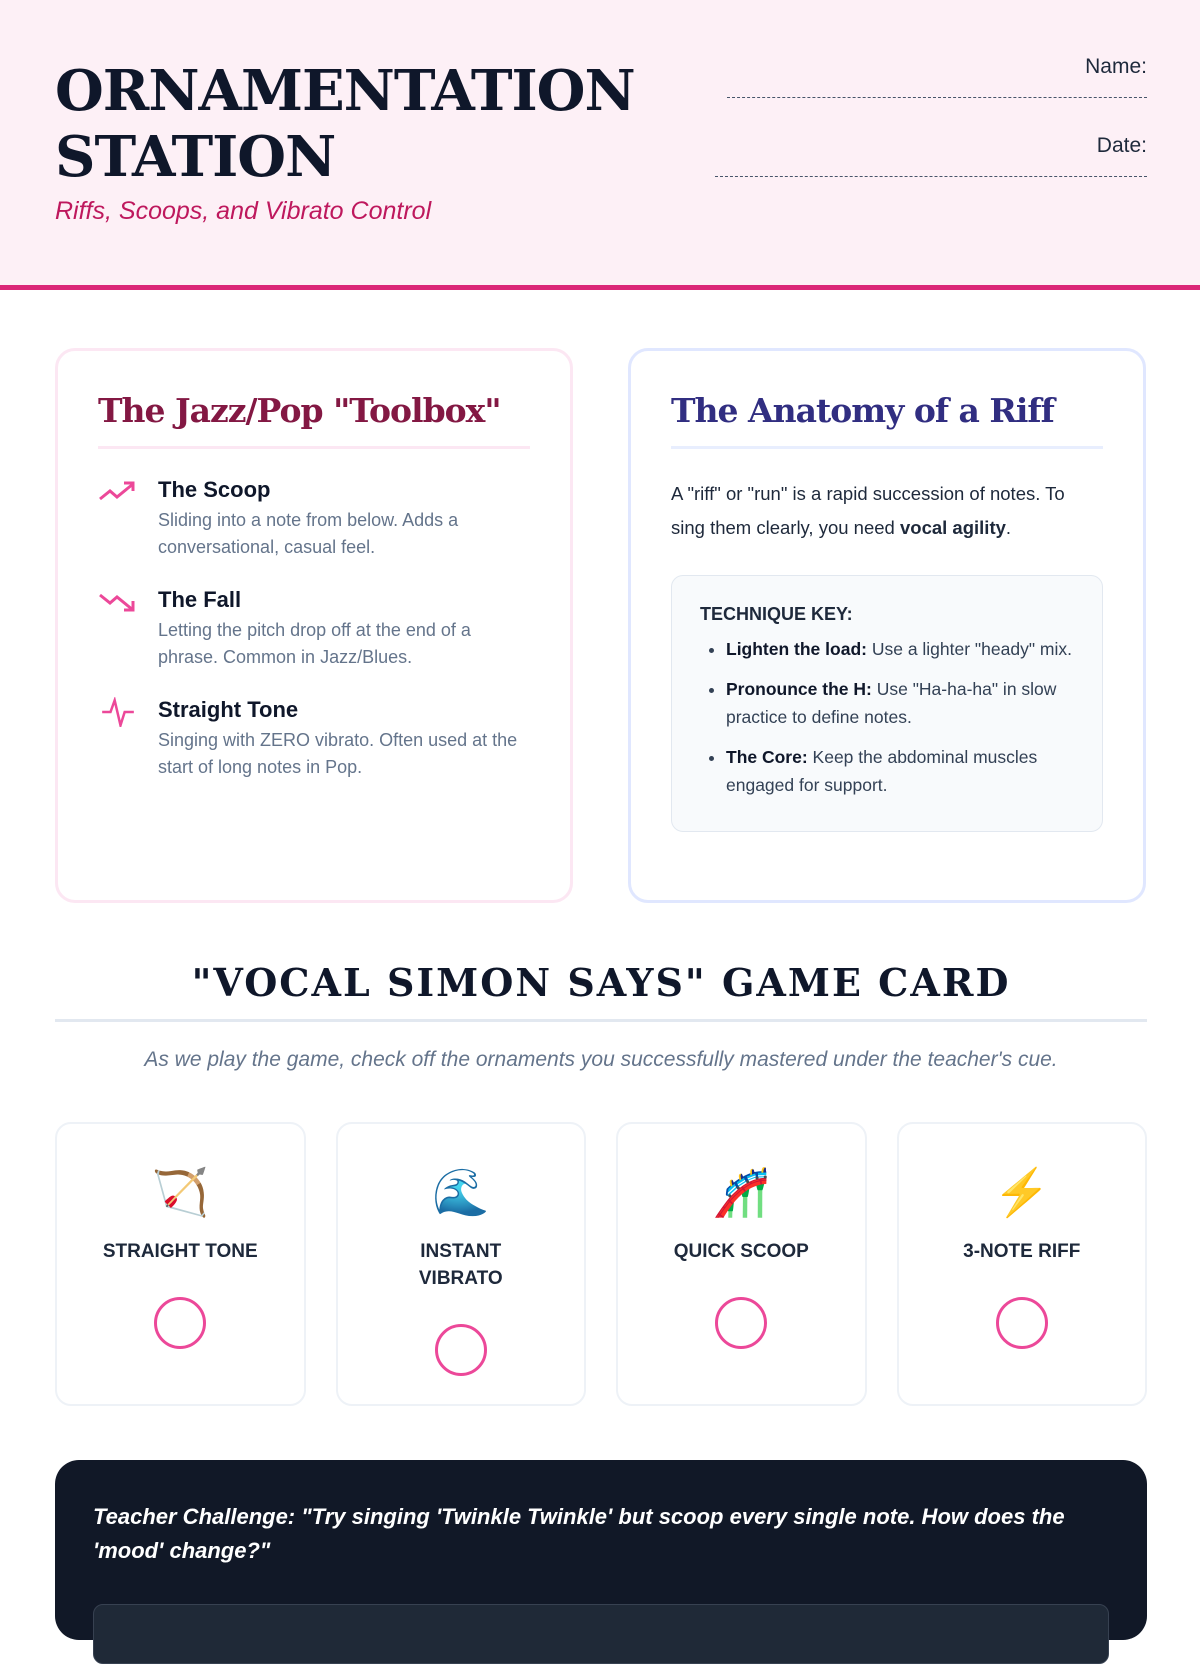  What do you see at coordinates (741, 1192) in the screenshot?
I see `roller-coaster-icon: 🎢` at bounding box center [741, 1192].